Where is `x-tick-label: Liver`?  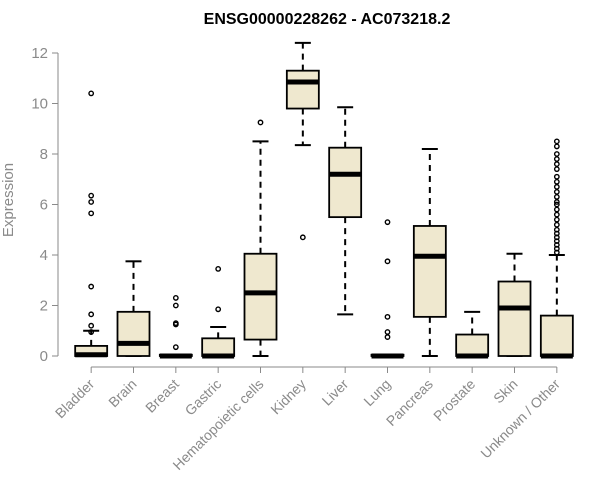
x-tick-label: Liver is located at coordinates (335, 392).